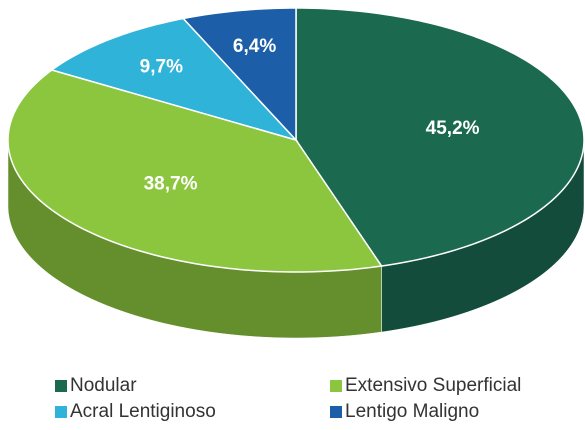  I want to click on value-label: 9,7%, so click(161, 67).